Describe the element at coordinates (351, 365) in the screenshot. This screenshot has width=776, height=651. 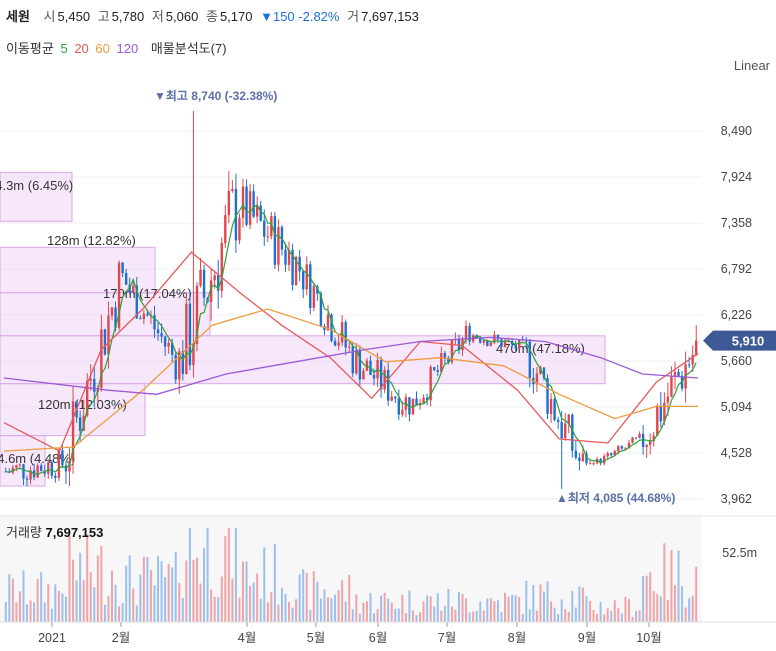
I see `ma120-line` at that location.